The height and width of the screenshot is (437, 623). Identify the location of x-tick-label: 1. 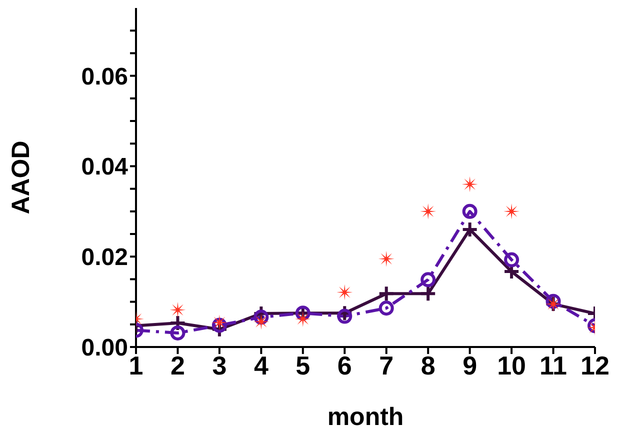
(136, 365).